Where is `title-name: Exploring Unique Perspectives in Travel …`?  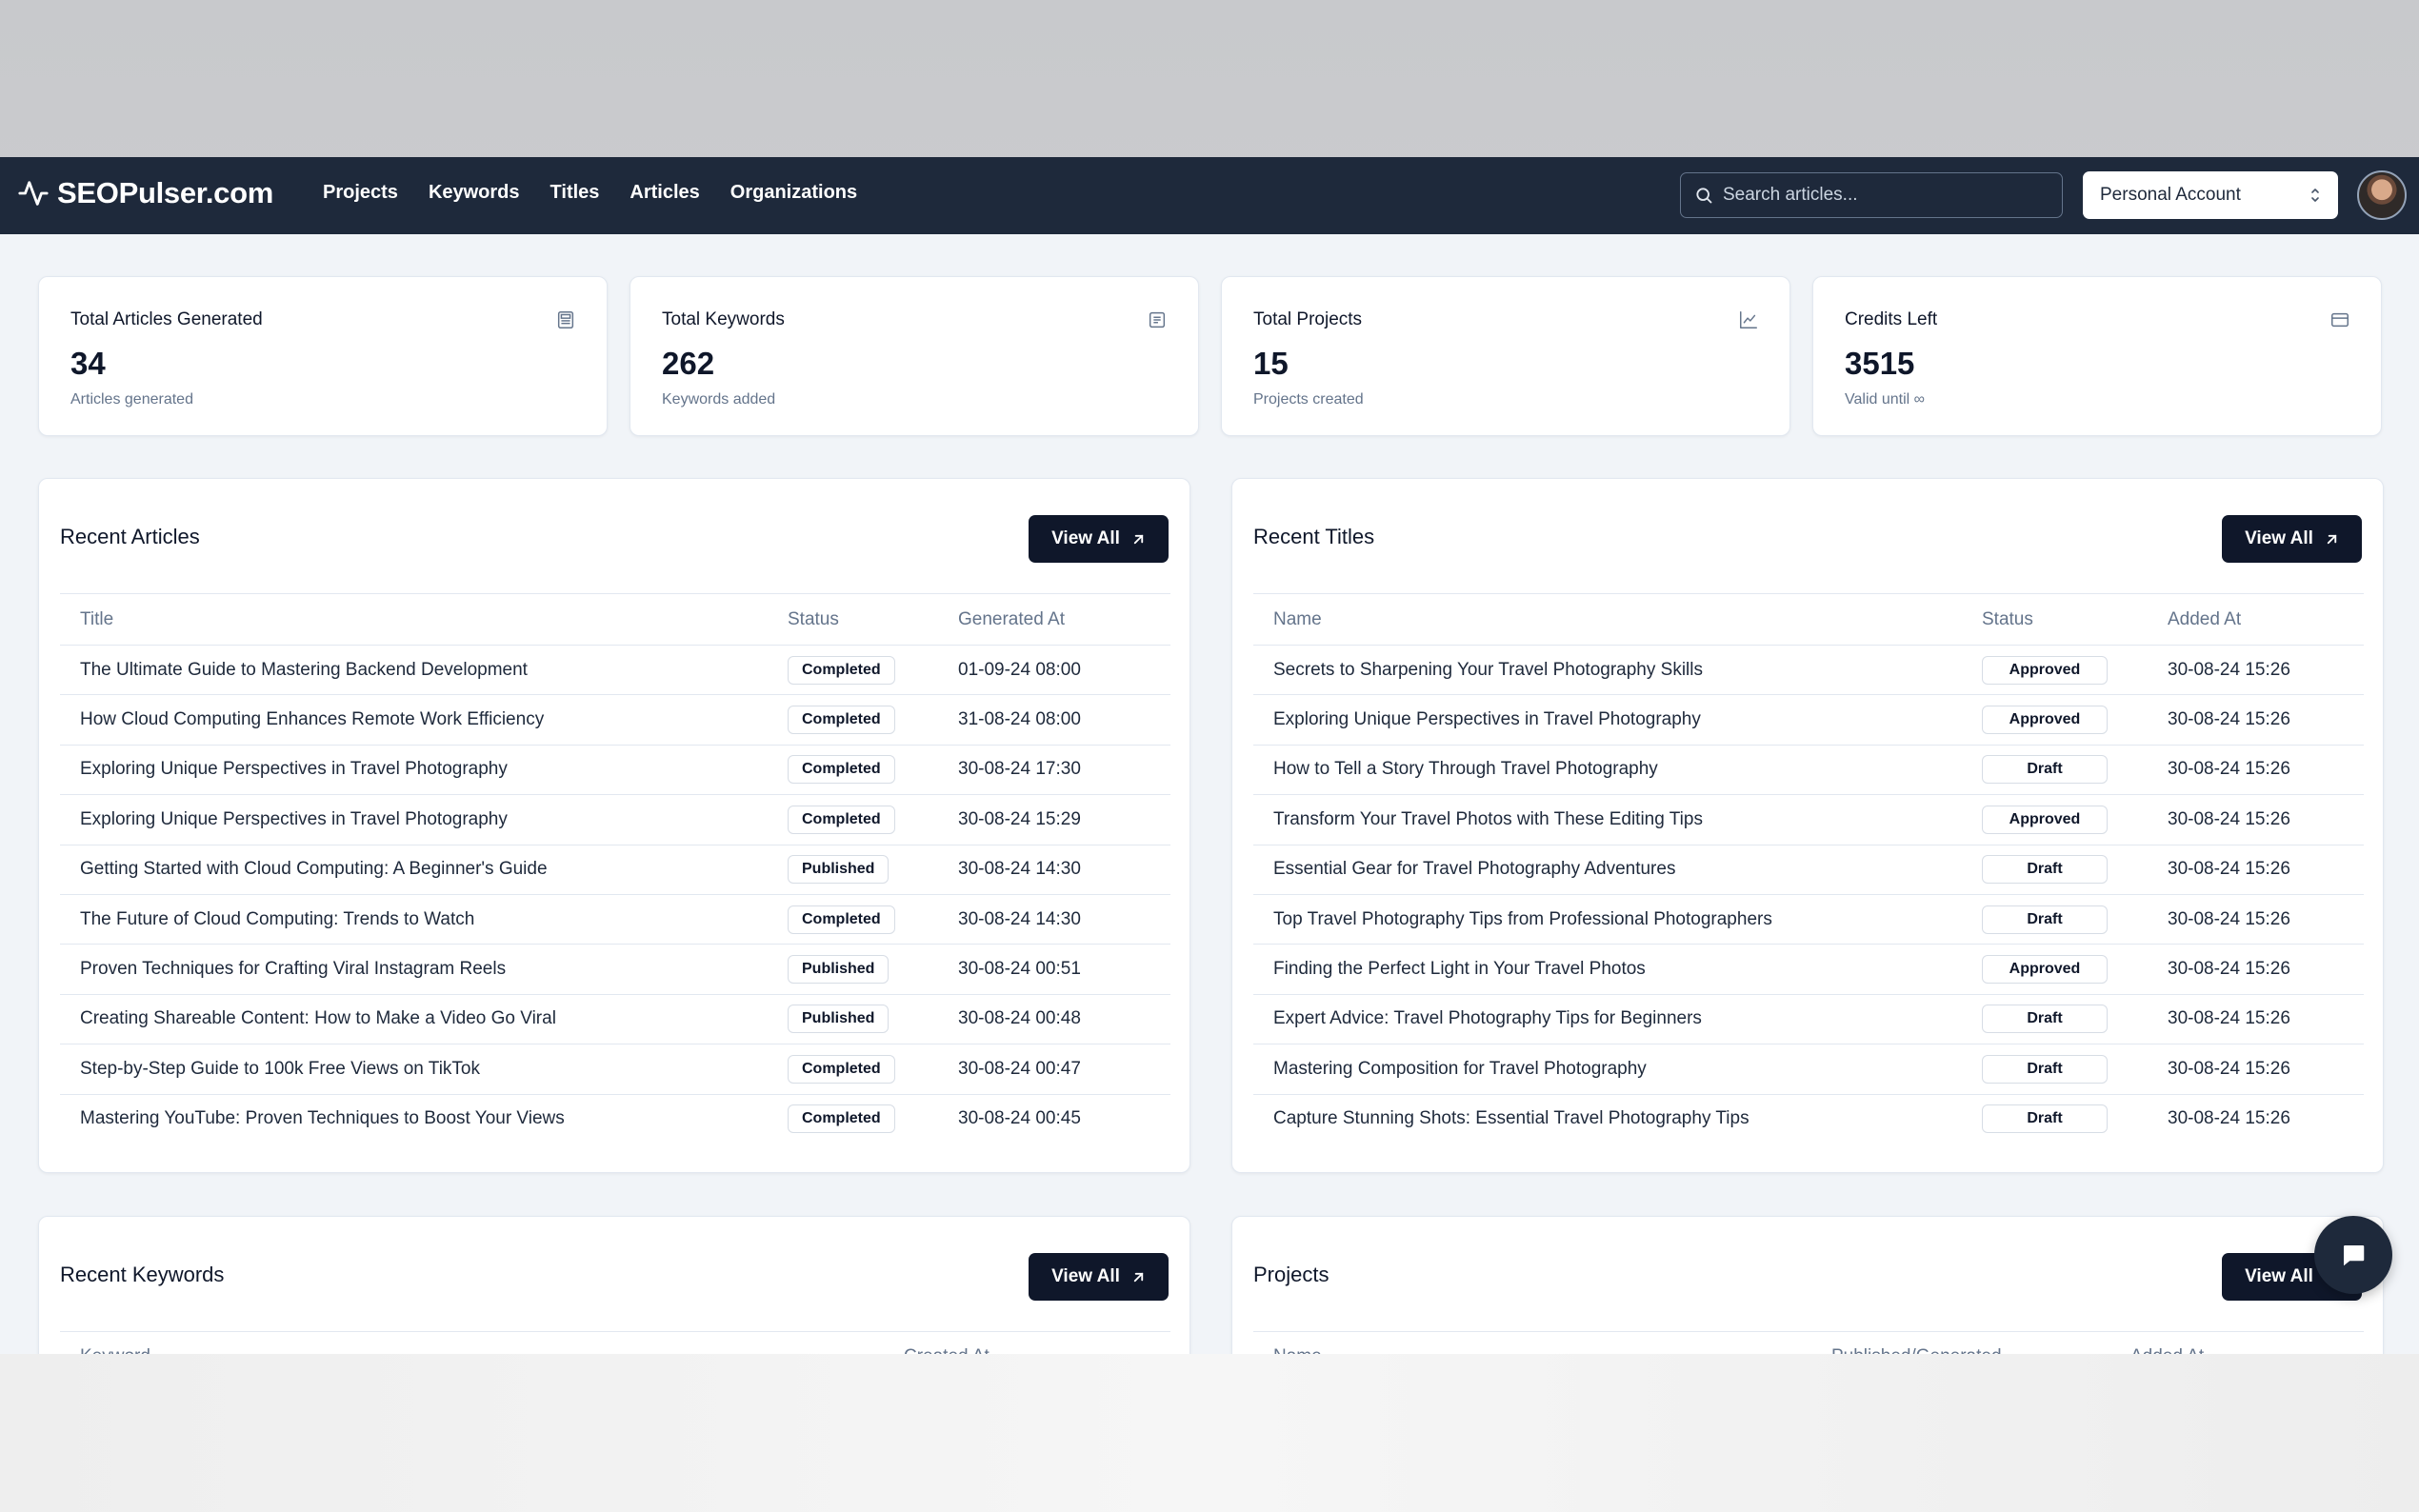 title-name: Exploring Unique Perspectives in Travel … is located at coordinates (1607, 720).